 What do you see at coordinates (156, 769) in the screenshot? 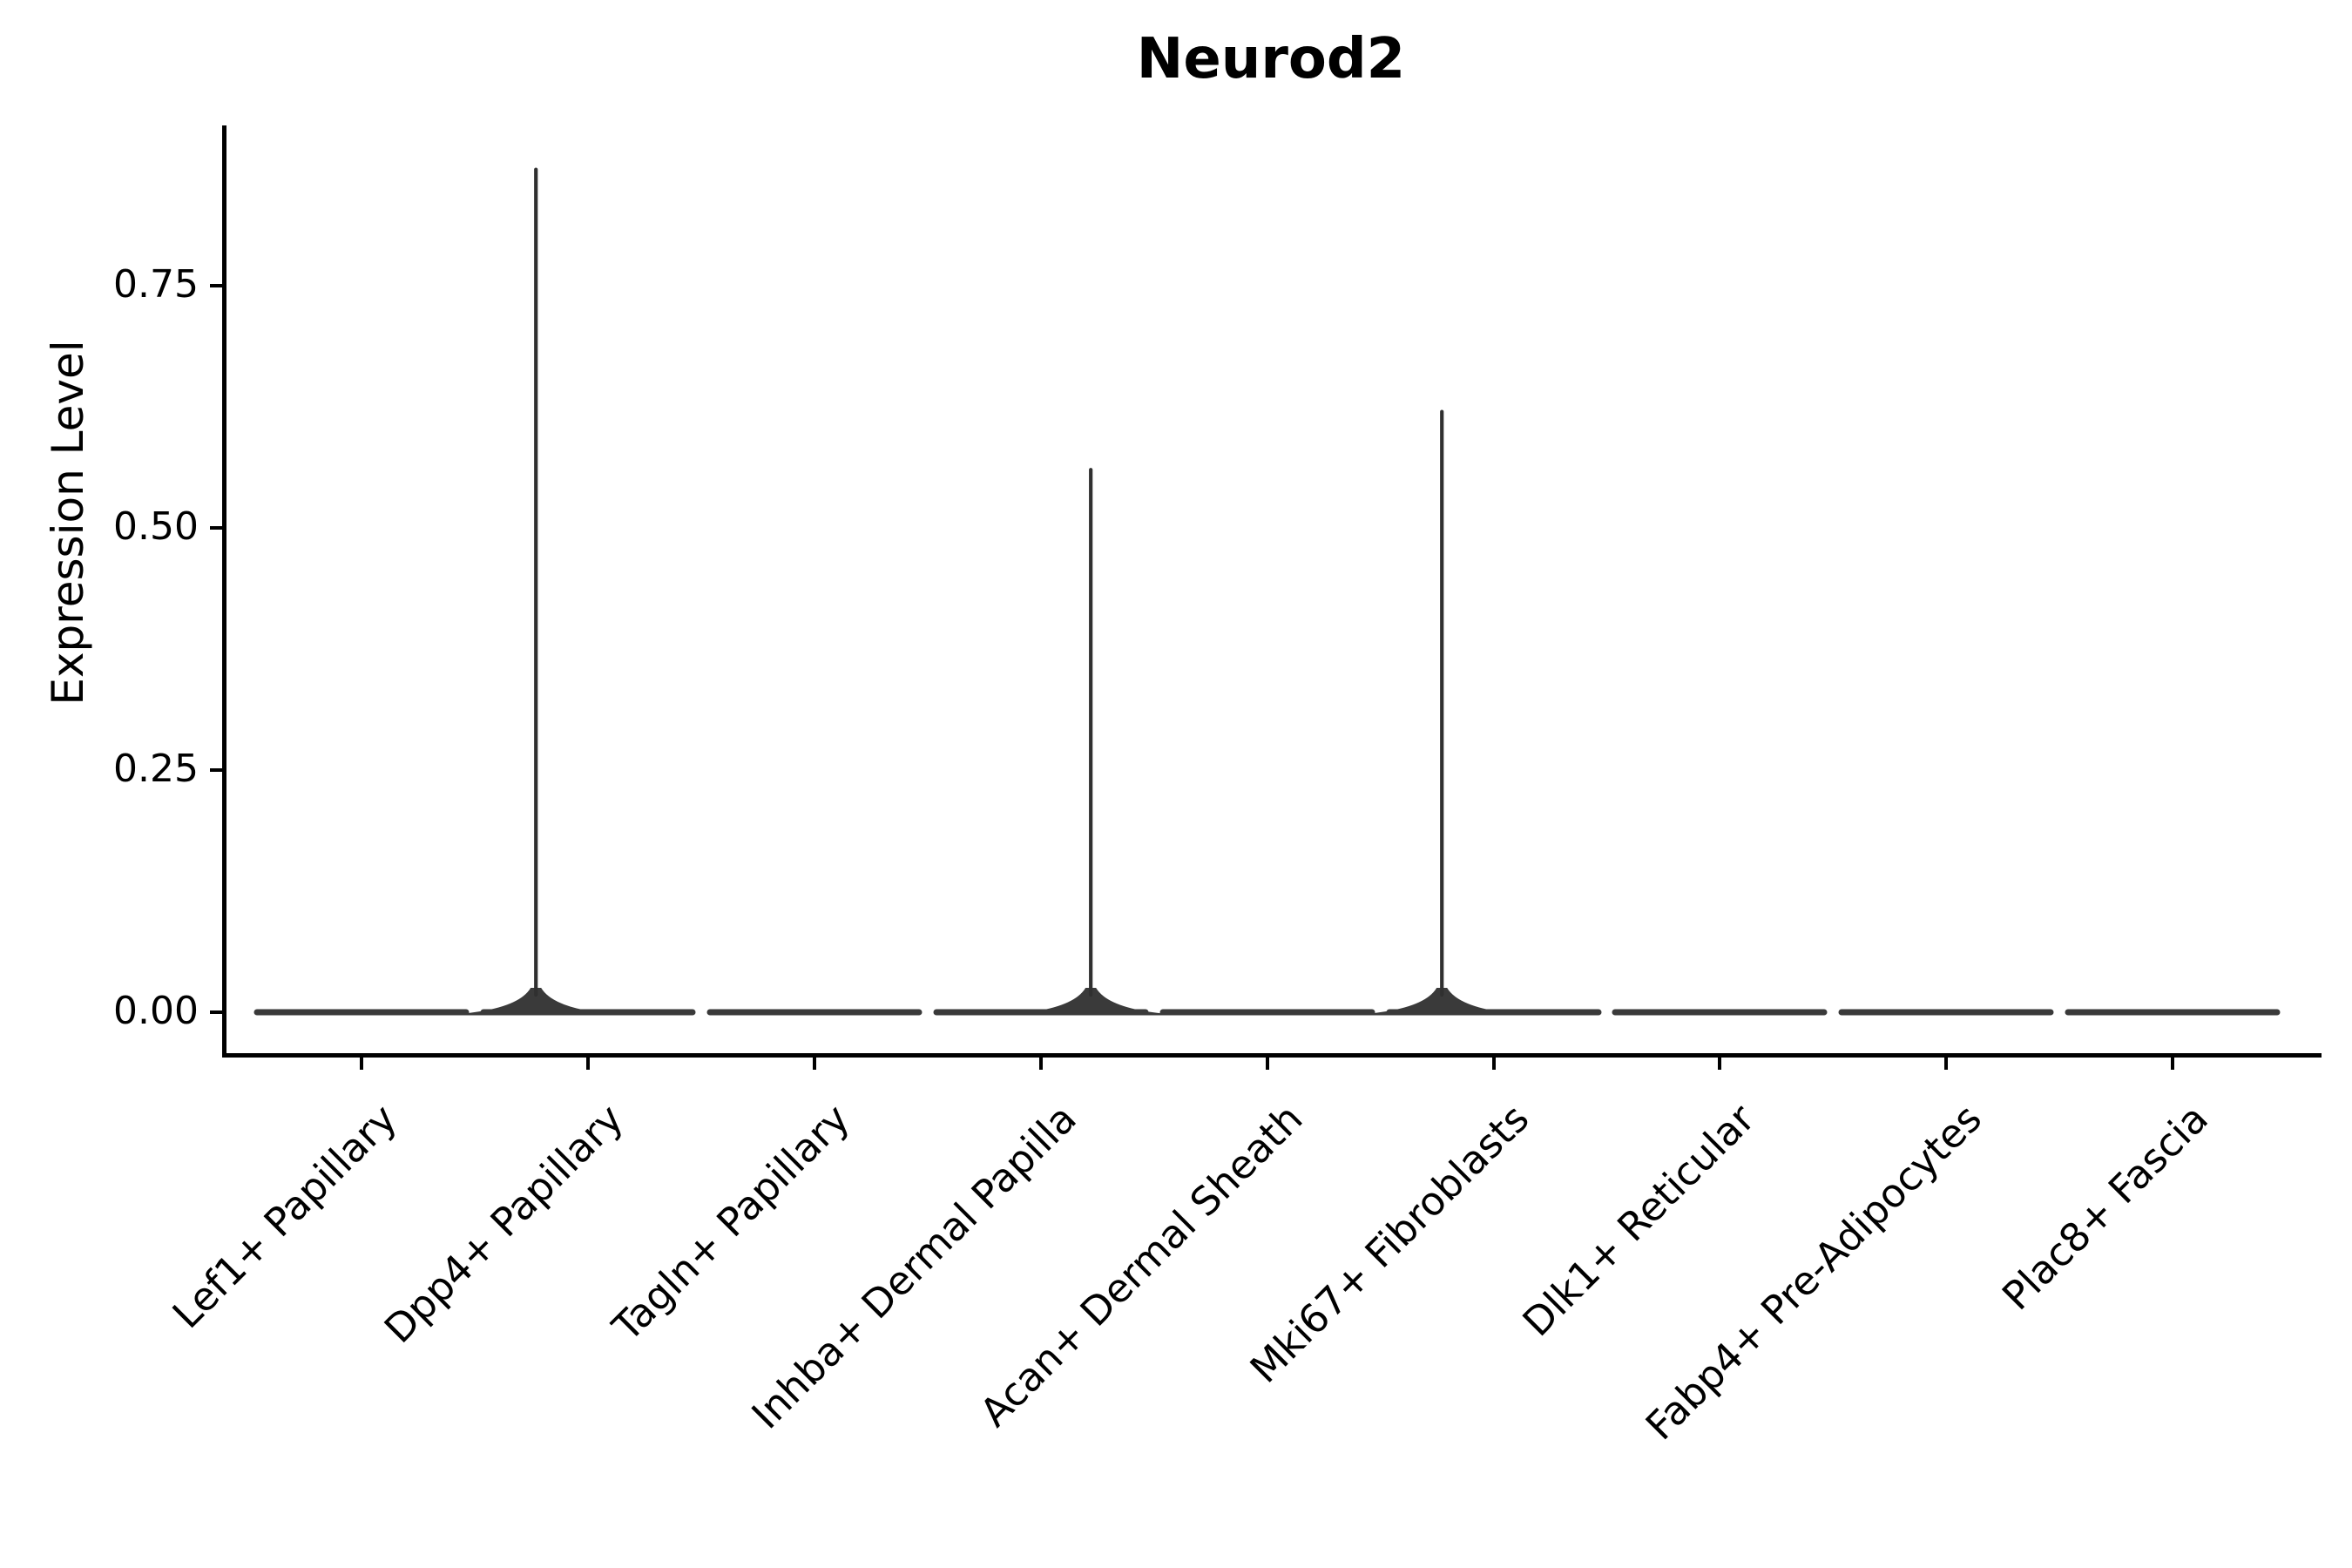
I see `y-tick-label: 0.25` at bounding box center [156, 769].